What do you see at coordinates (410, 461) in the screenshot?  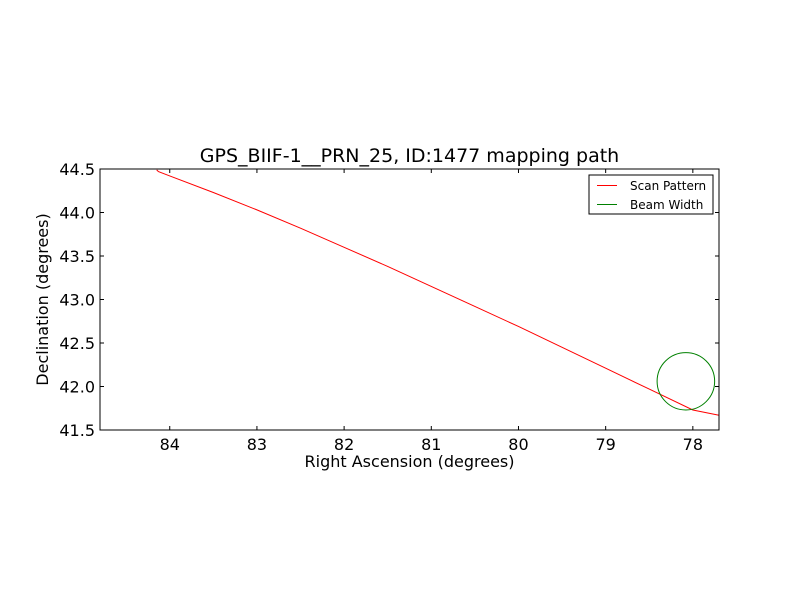 I see `x-axis-label: Right Ascension (degrees)` at bounding box center [410, 461].